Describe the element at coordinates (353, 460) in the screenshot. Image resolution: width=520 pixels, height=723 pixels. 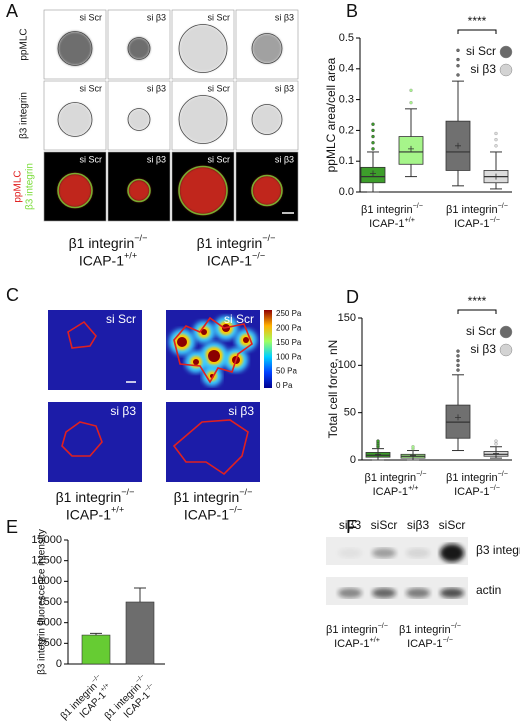
I see `y-tick-label: 0` at that location.